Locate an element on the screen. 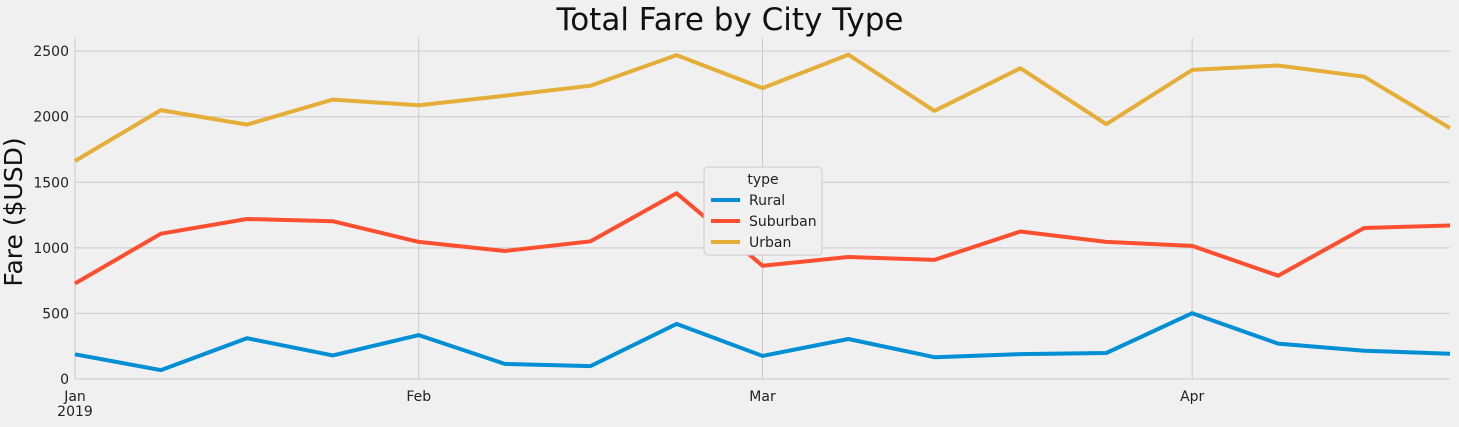 This screenshot has height=427, width=1459. x-tick-label: Mar is located at coordinates (762, 397).